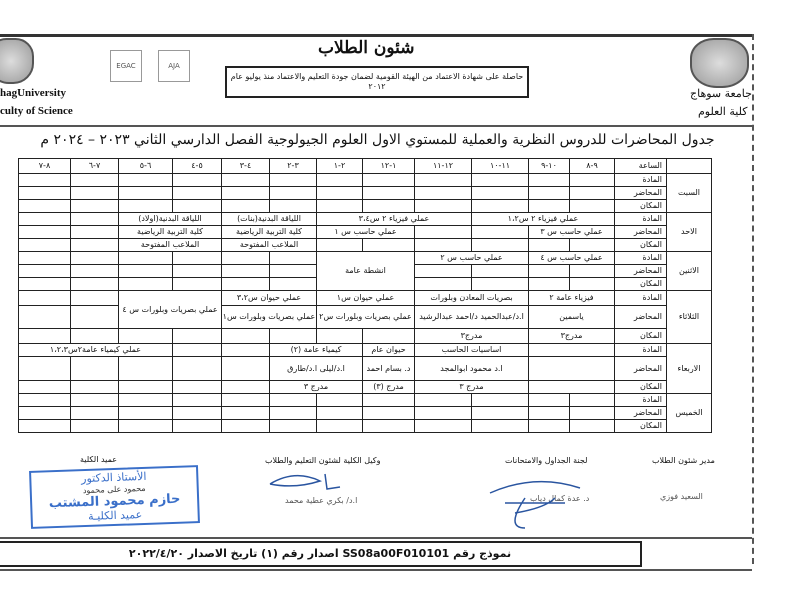  I want to click on university-name-en: hagUniversity, so click(33, 93).